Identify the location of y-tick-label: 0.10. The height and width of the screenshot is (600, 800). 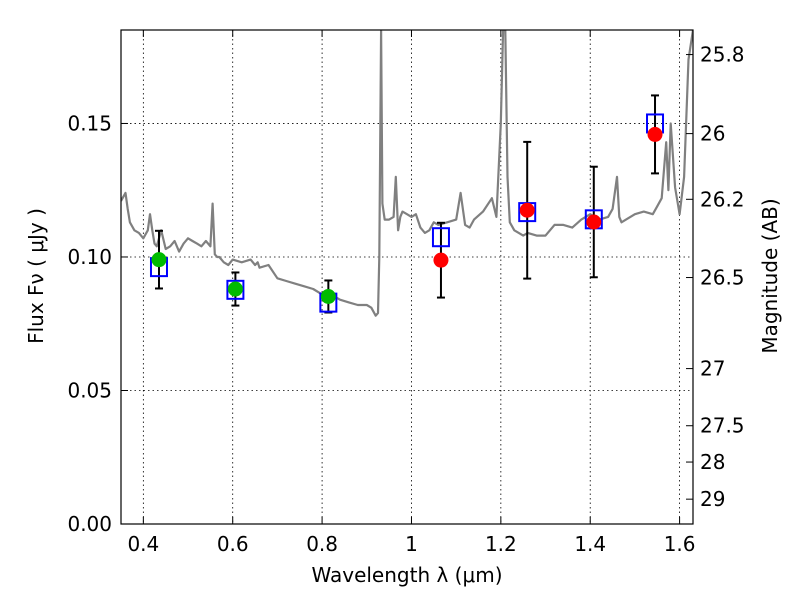
(89, 257).